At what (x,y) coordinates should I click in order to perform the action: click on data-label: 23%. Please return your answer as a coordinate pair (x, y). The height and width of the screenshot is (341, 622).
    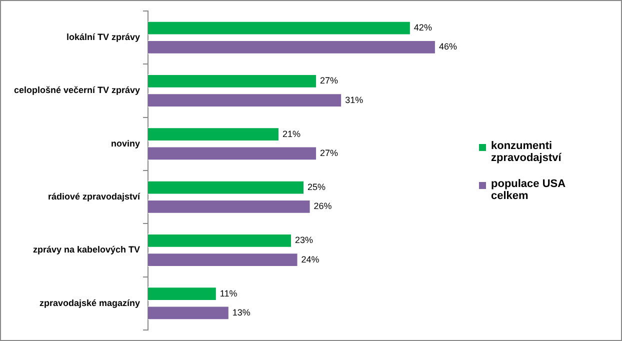
    Looking at the image, I should click on (304, 240).